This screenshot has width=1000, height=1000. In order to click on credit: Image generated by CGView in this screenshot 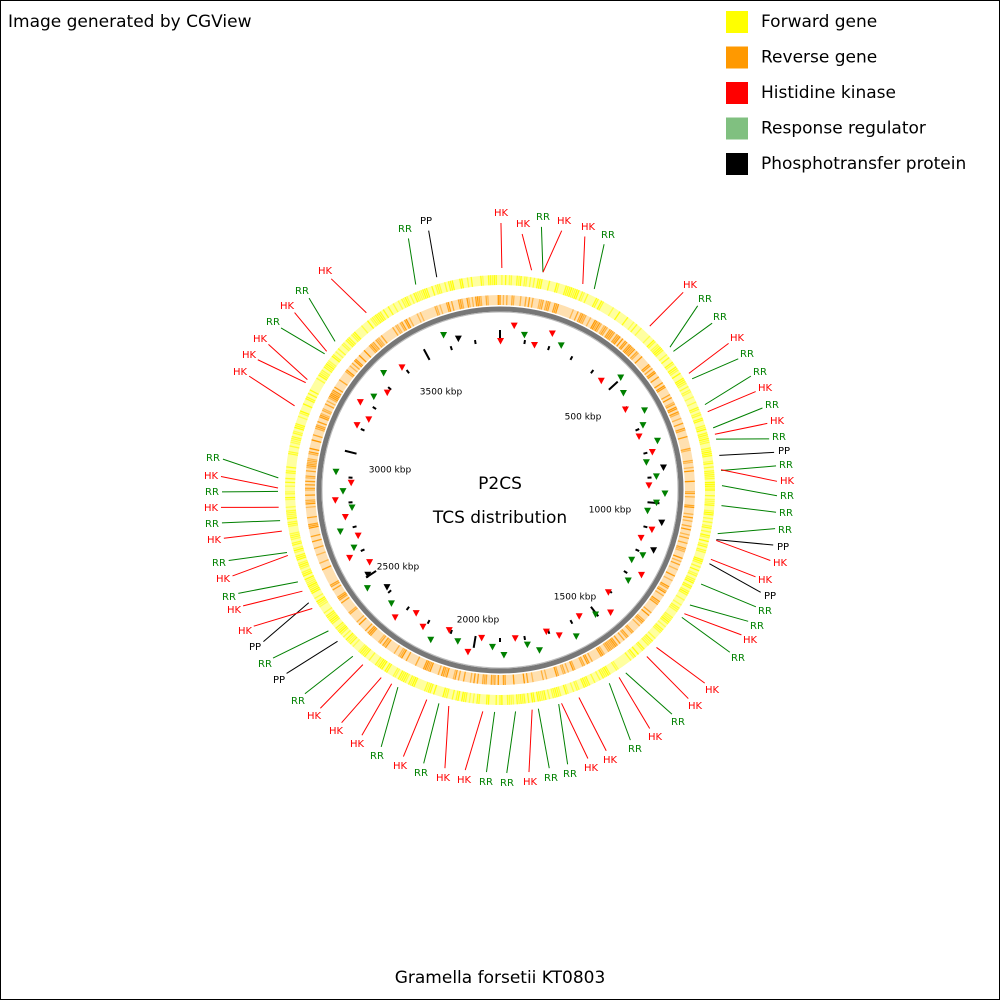, I will do `click(130, 22)`.